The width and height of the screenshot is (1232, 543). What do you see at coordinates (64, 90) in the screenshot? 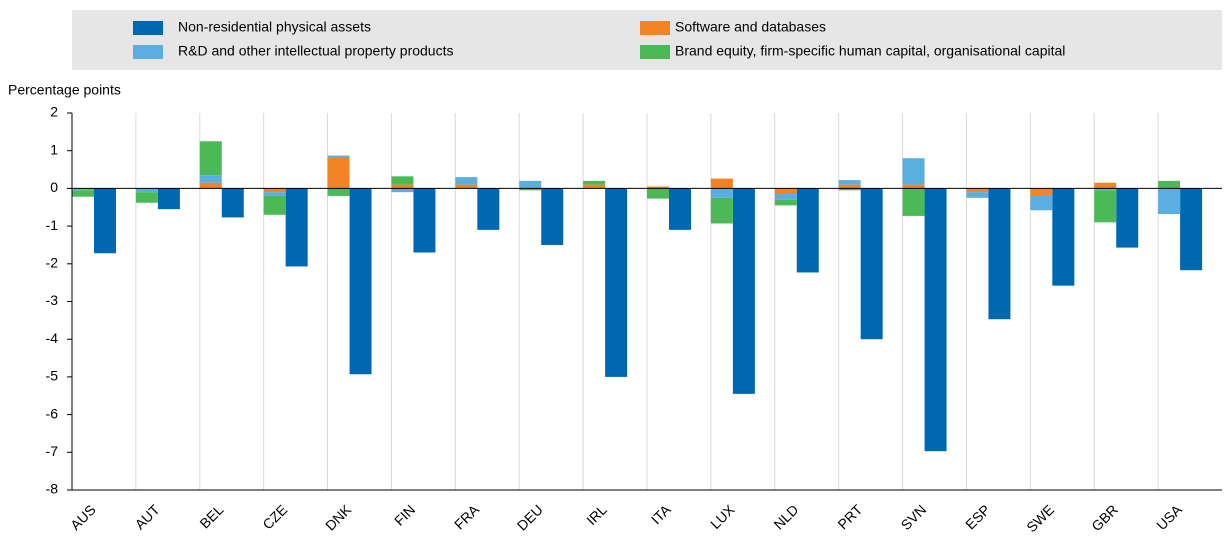
I see `y-axis-label: Percentage points` at bounding box center [64, 90].